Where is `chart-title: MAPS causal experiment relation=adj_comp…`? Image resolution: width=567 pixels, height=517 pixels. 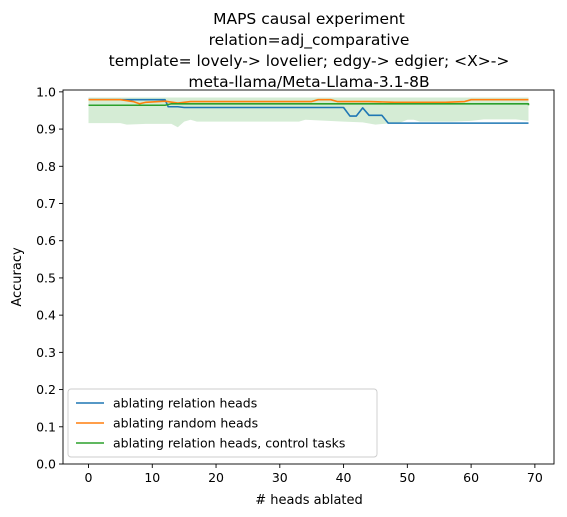
chart-title: MAPS causal experiment relation=adj_comp… is located at coordinates (309, 50).